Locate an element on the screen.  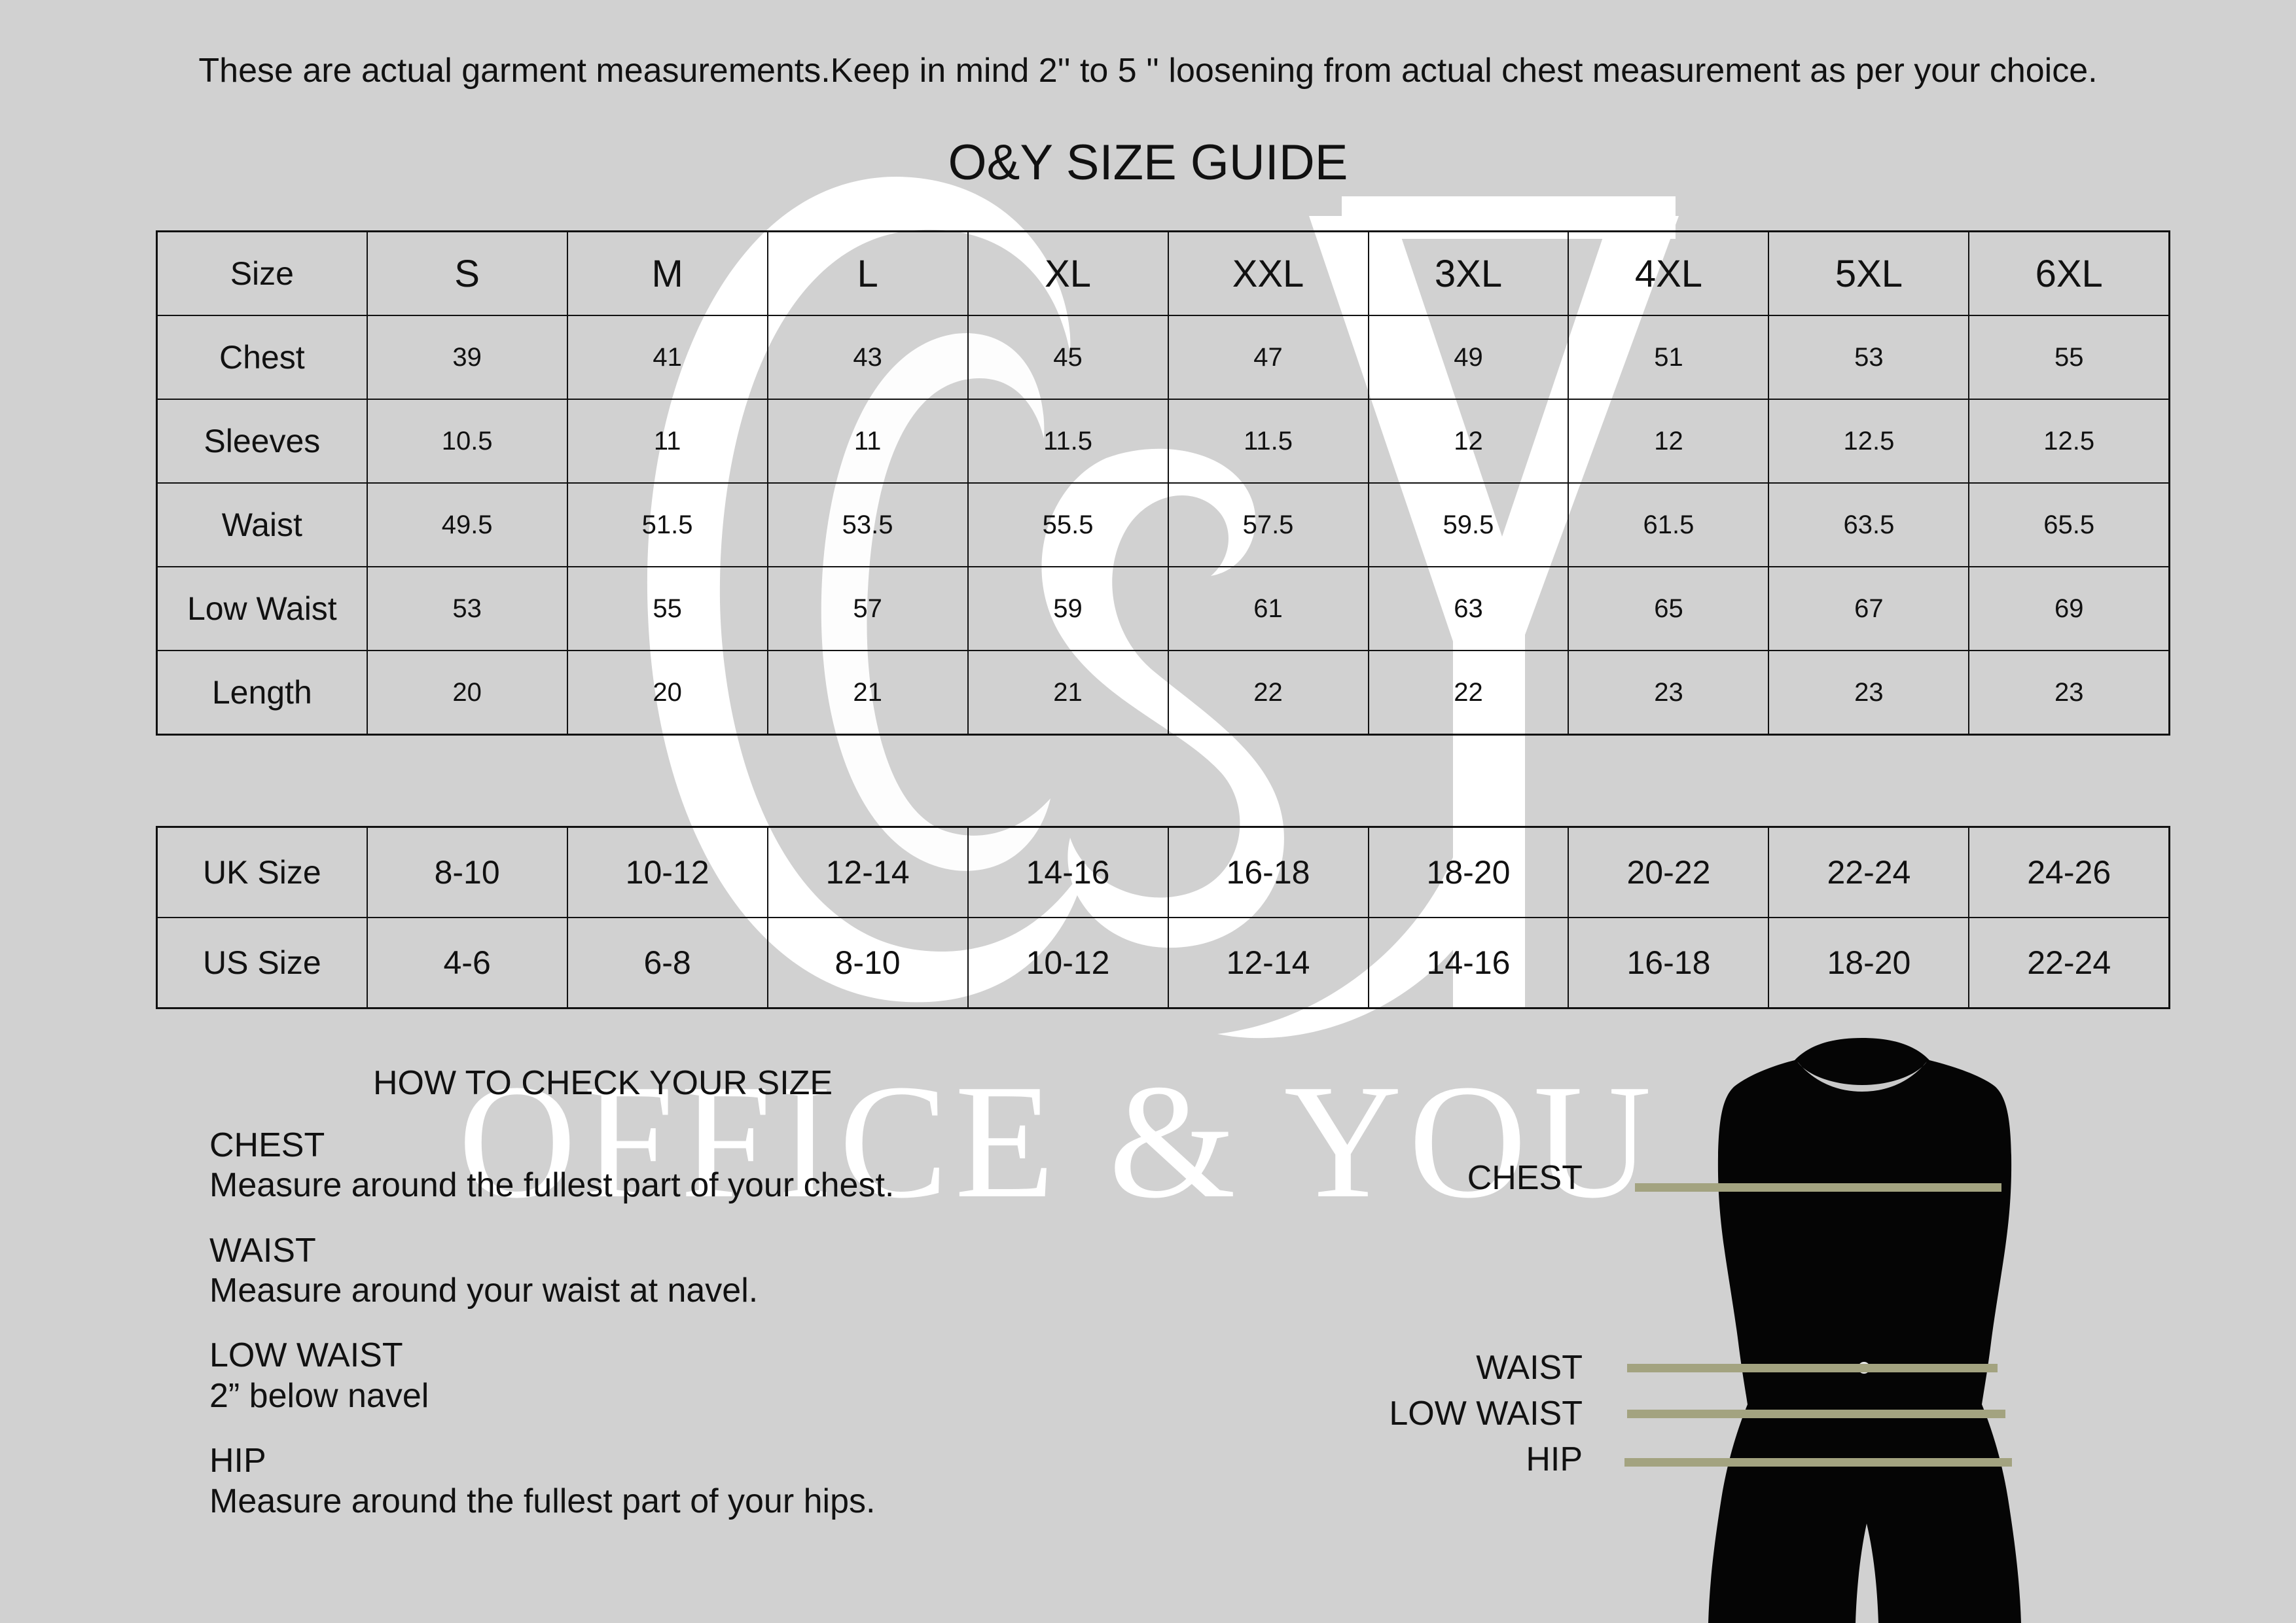
cell-uk-xxl: 16-18 is located at coordinates (1268, 872).